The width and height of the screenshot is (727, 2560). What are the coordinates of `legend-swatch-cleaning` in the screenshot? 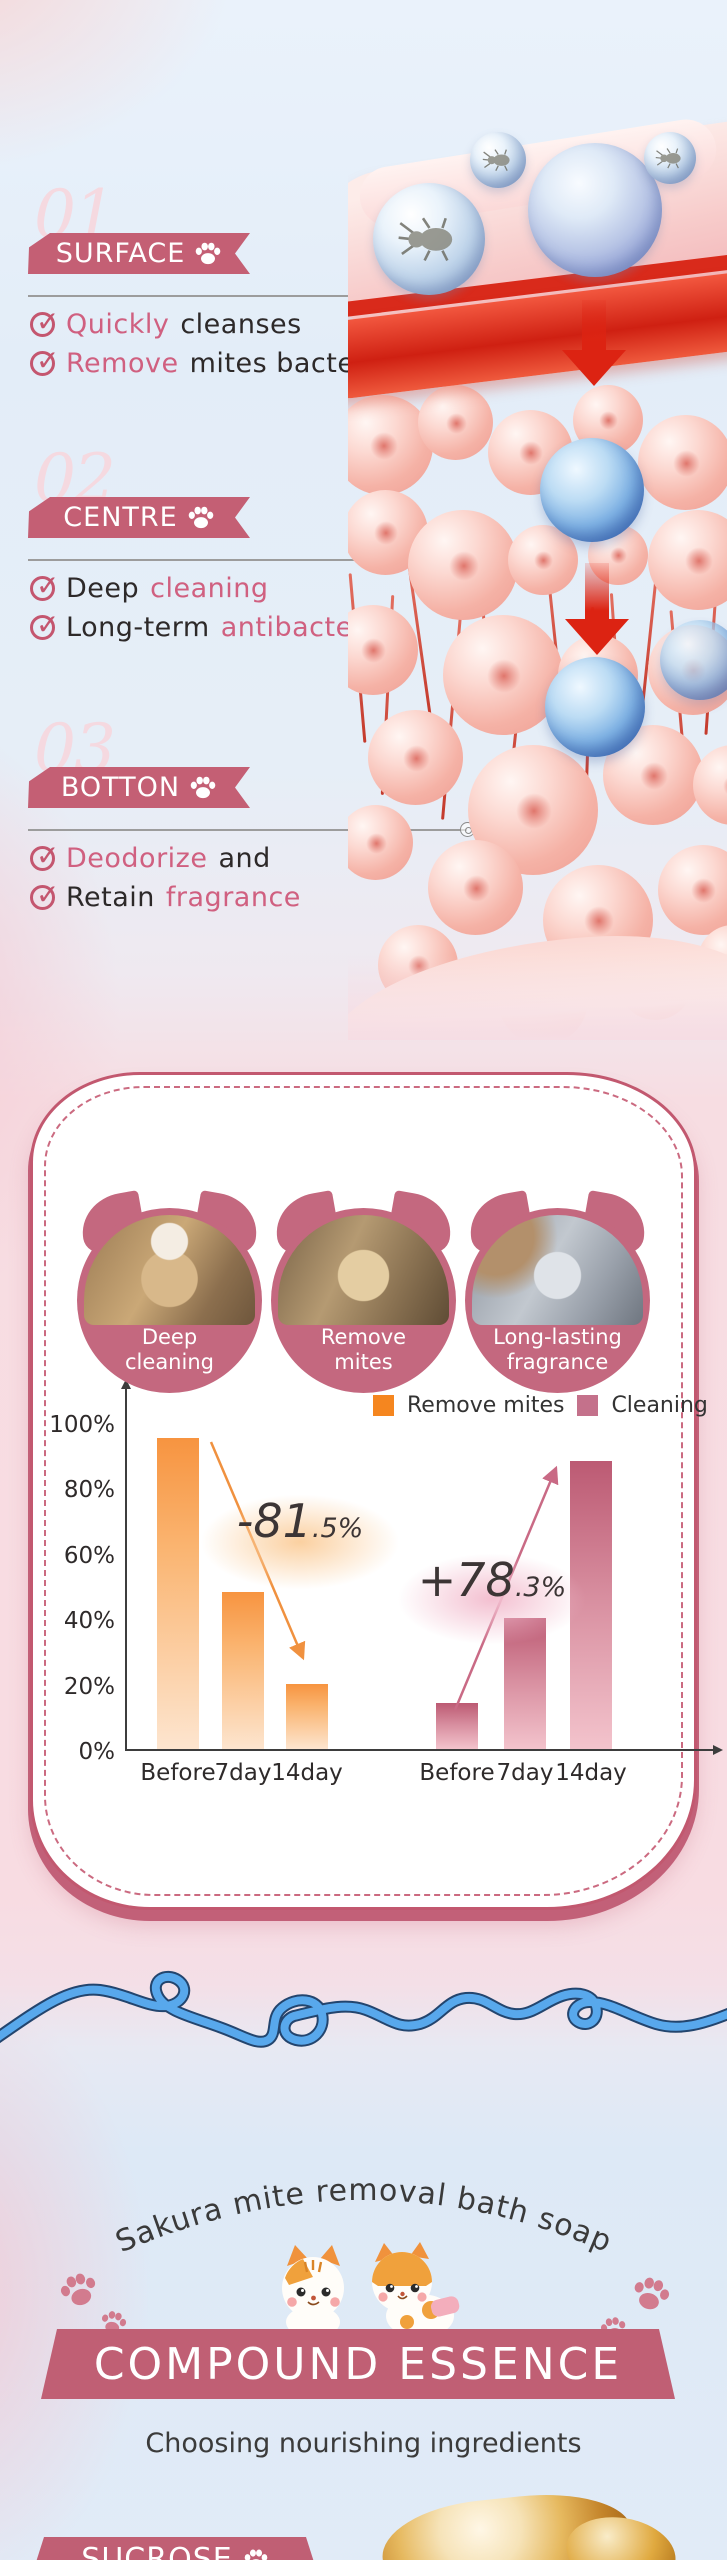 It's located at (588, 1405).